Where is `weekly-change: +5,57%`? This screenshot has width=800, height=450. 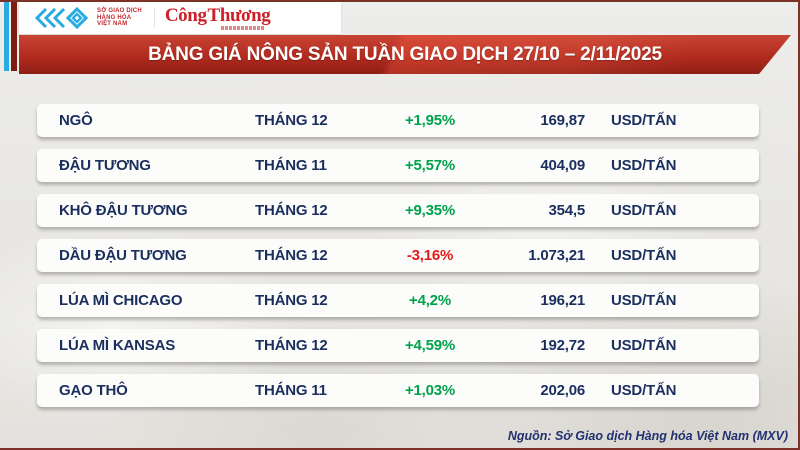
weekly-change: +5,57% is located at coordinates (430, 165).